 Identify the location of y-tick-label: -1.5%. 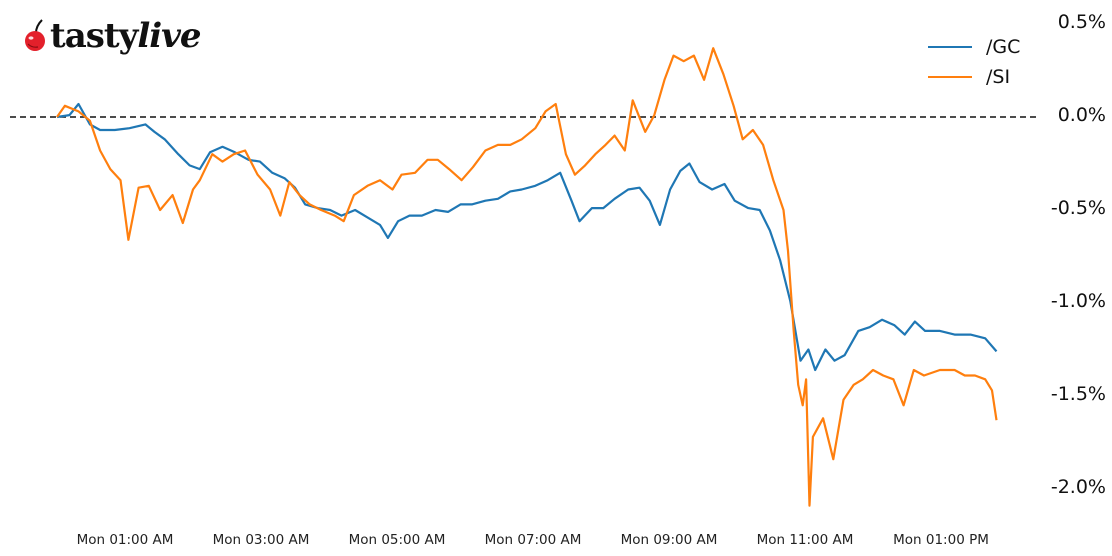
(1078, 394).